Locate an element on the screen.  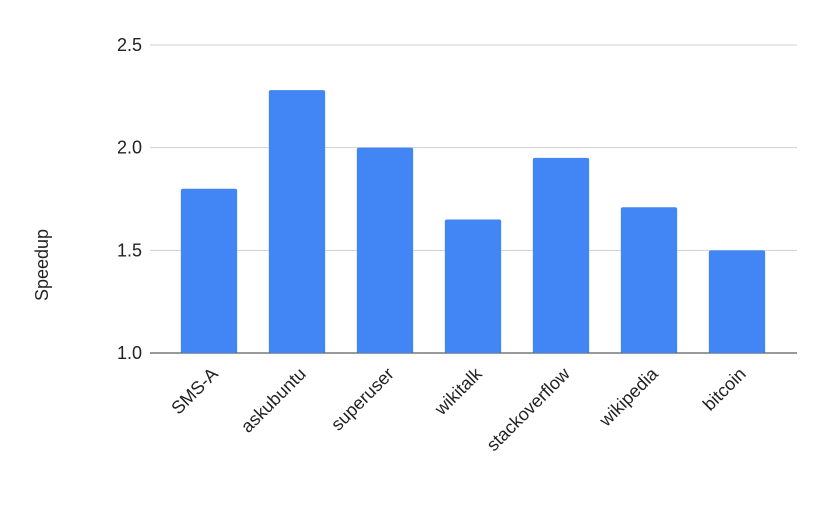
x-tick-label: wikipedia is located at coordinates (629, 397).